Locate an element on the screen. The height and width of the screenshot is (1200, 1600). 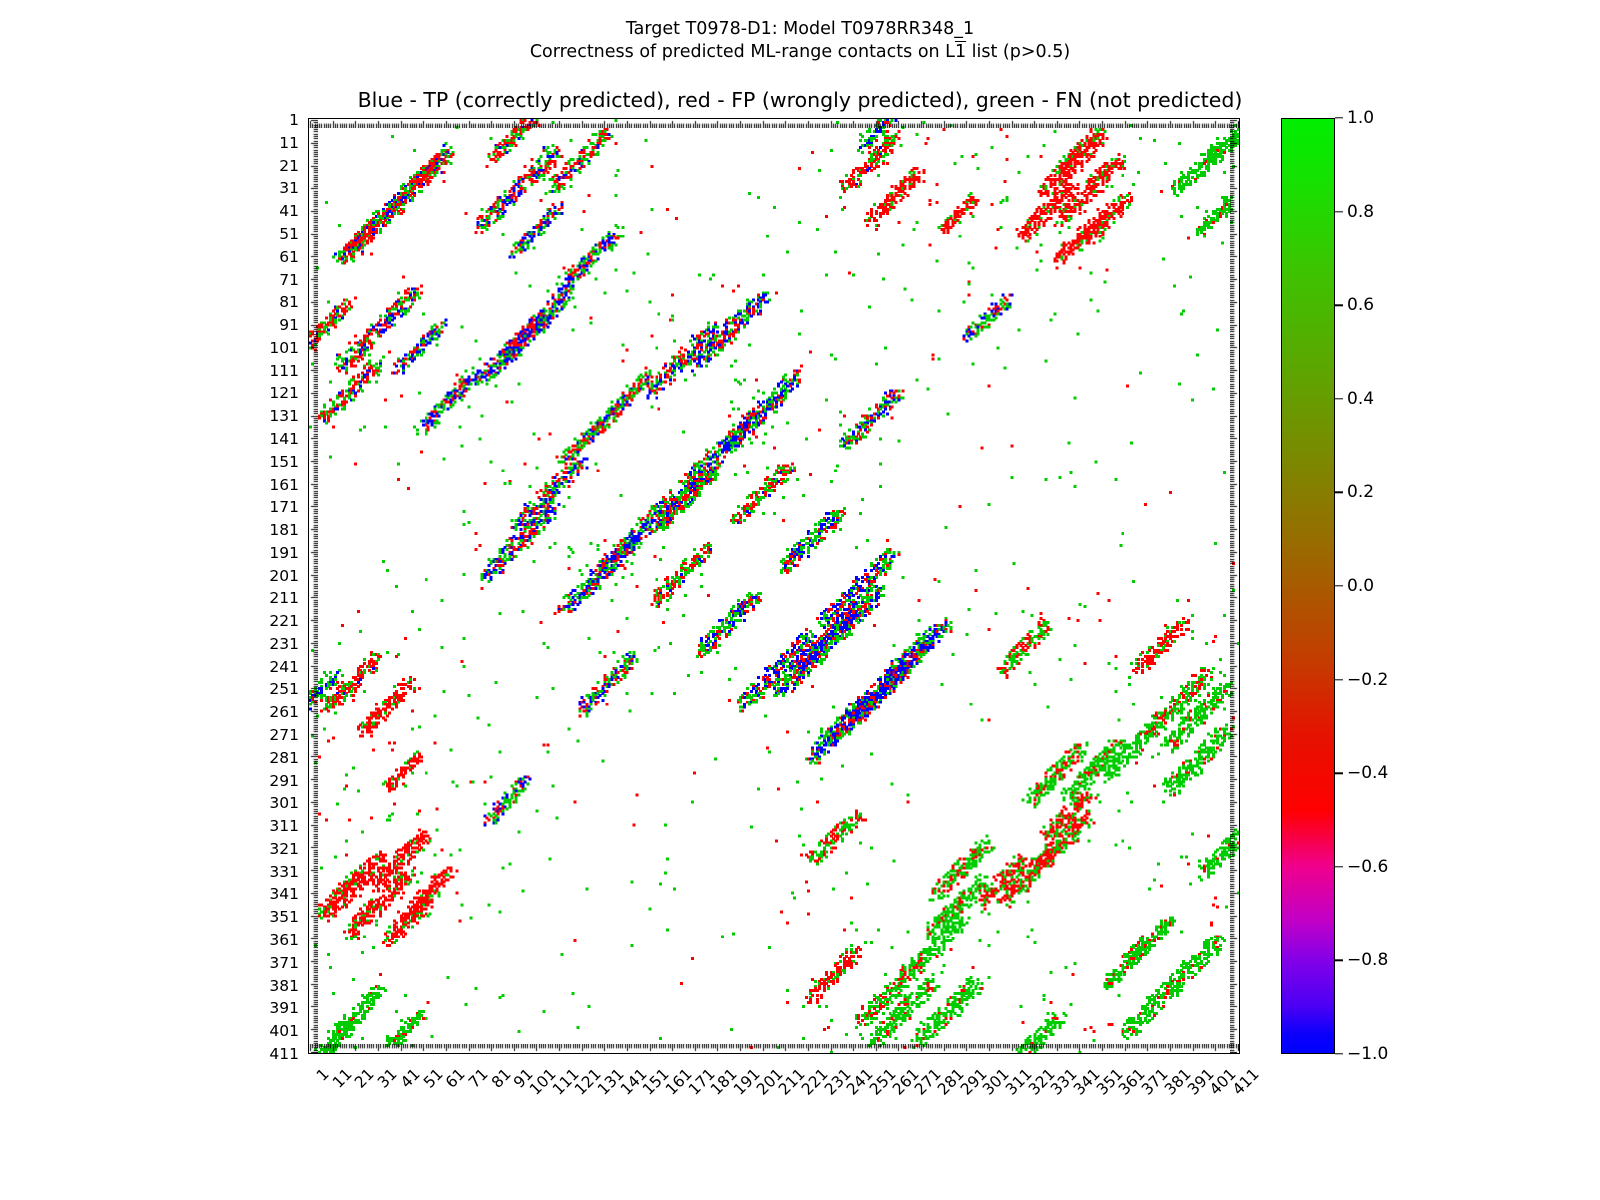
y-tick-label: 181 is located at coordinates (284, 530).